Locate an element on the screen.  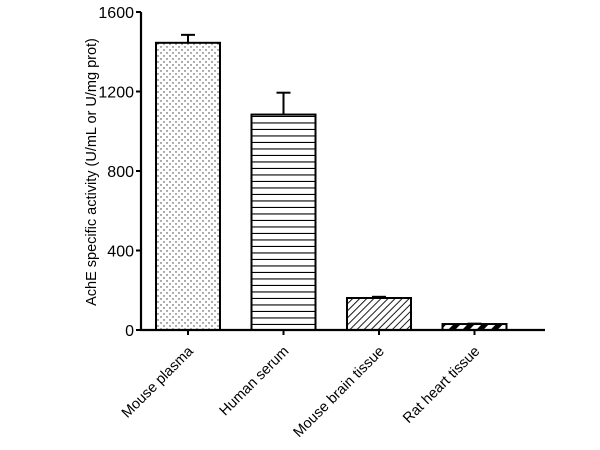
y-tick-label: 400 is located at coordinates (120, 252).